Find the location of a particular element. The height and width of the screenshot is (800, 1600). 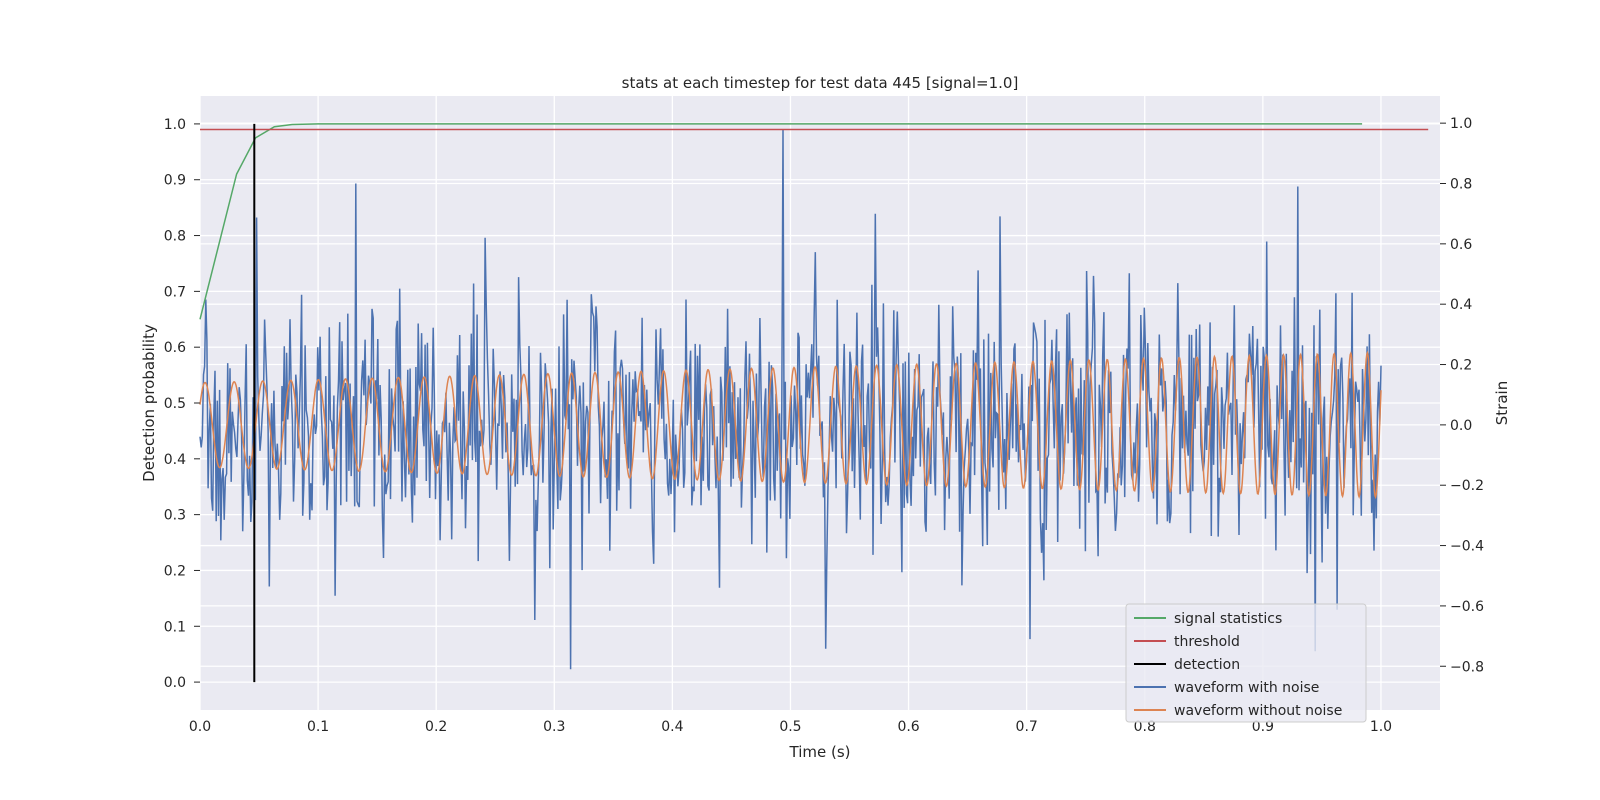

y-tick-label: 0.8 is located at coordinates (175, 237).